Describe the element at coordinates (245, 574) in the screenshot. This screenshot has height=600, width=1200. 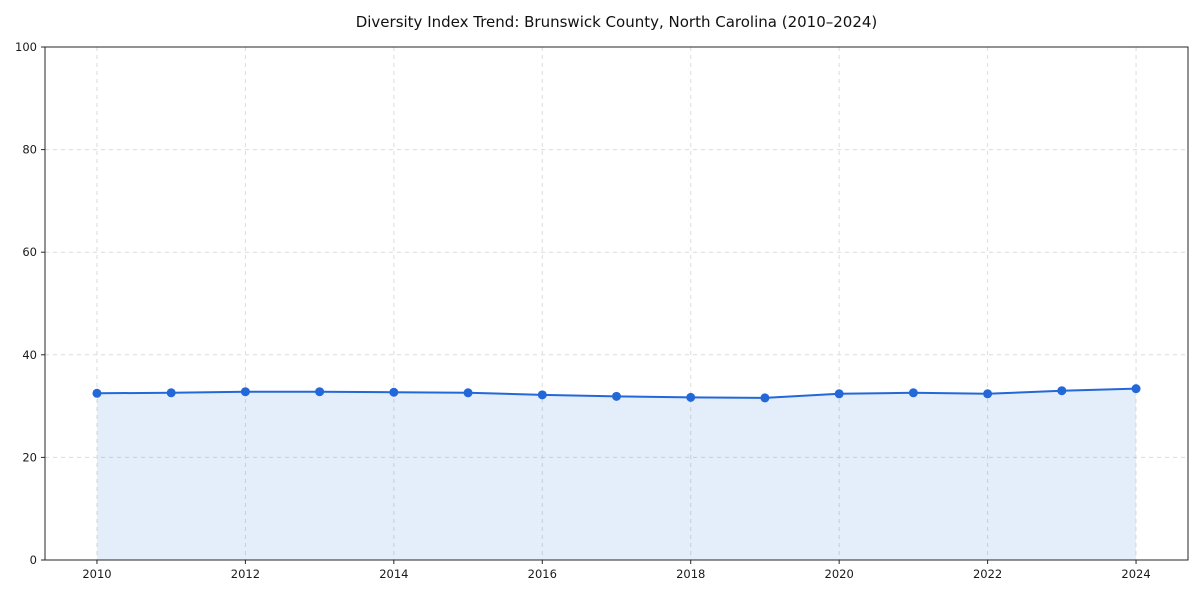
I see `x-tick-label: 2012` at that location.